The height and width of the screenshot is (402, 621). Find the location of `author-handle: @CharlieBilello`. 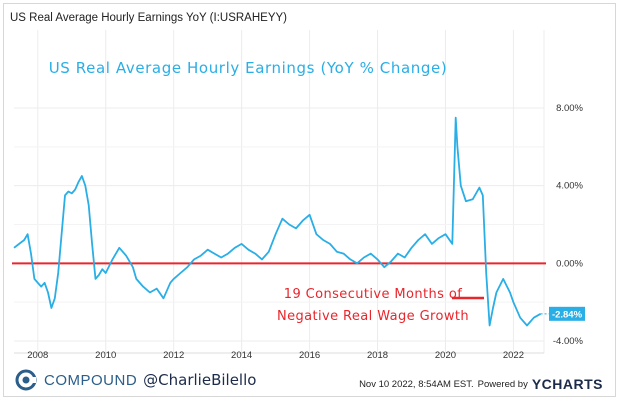

author-handle: @CharlieBilello is located at coordinates (200, 380).